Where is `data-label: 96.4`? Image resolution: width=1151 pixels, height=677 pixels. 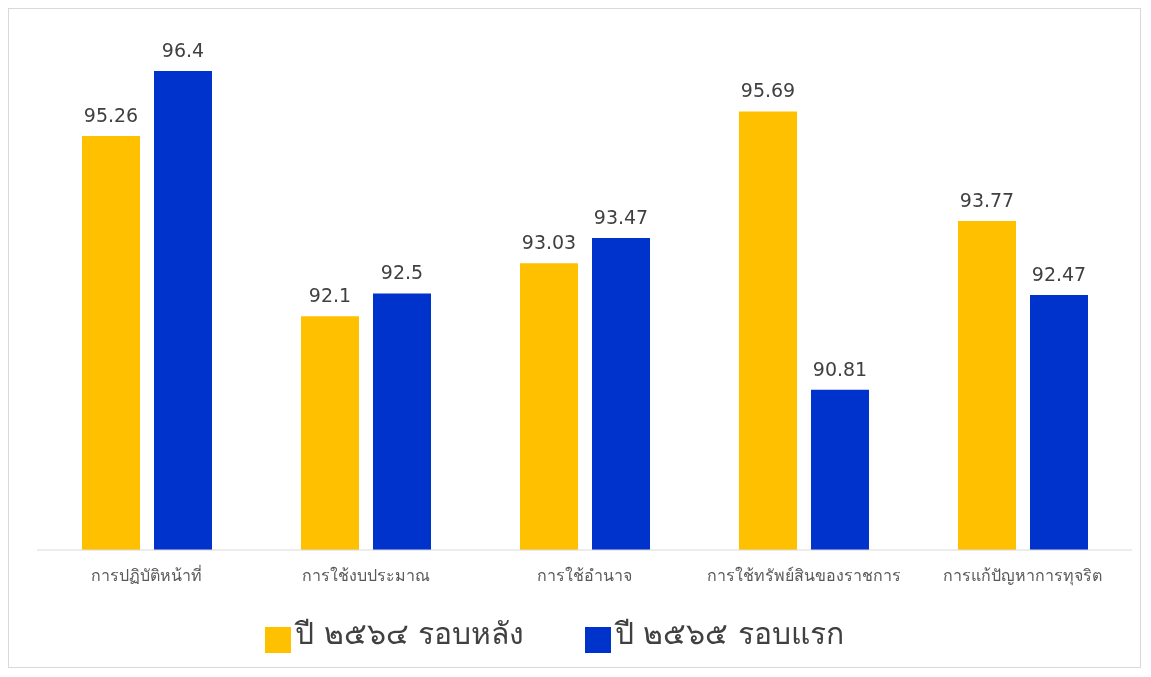
data-label: 96.4 is located at coordinates (183, 50).